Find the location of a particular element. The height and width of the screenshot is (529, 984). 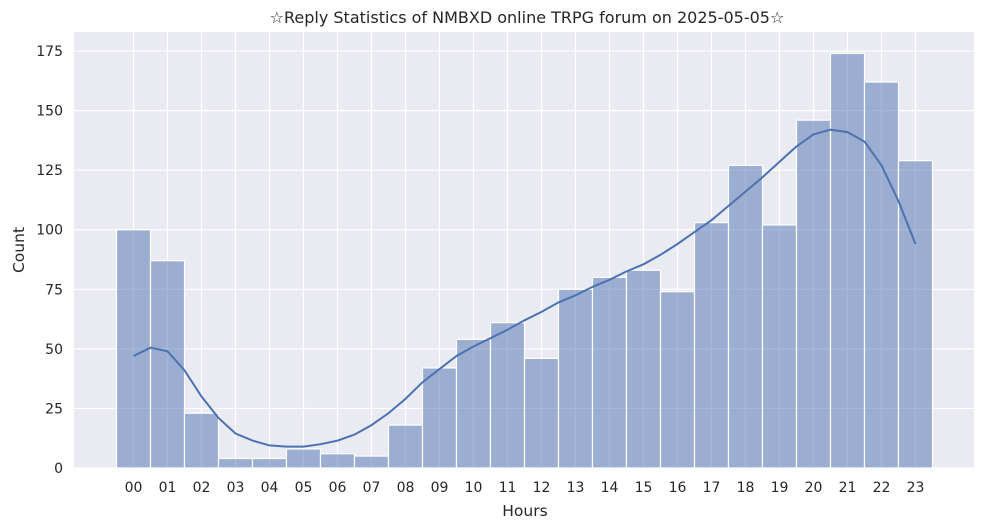

x-tick-label: 20 is located at coordinates (814, 488).